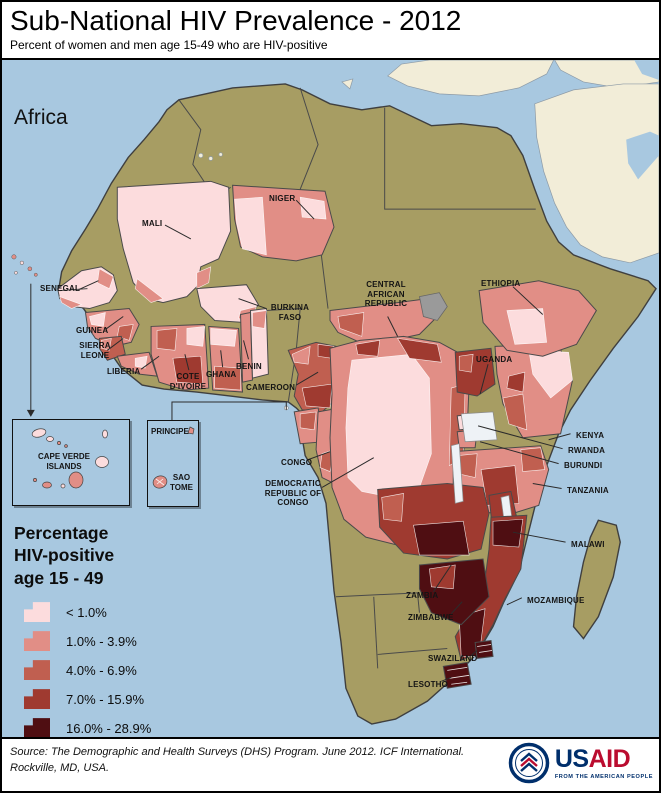 This screenshot has width=661, height=793. I want to click on continent-label: Africa, so click(41, 117).